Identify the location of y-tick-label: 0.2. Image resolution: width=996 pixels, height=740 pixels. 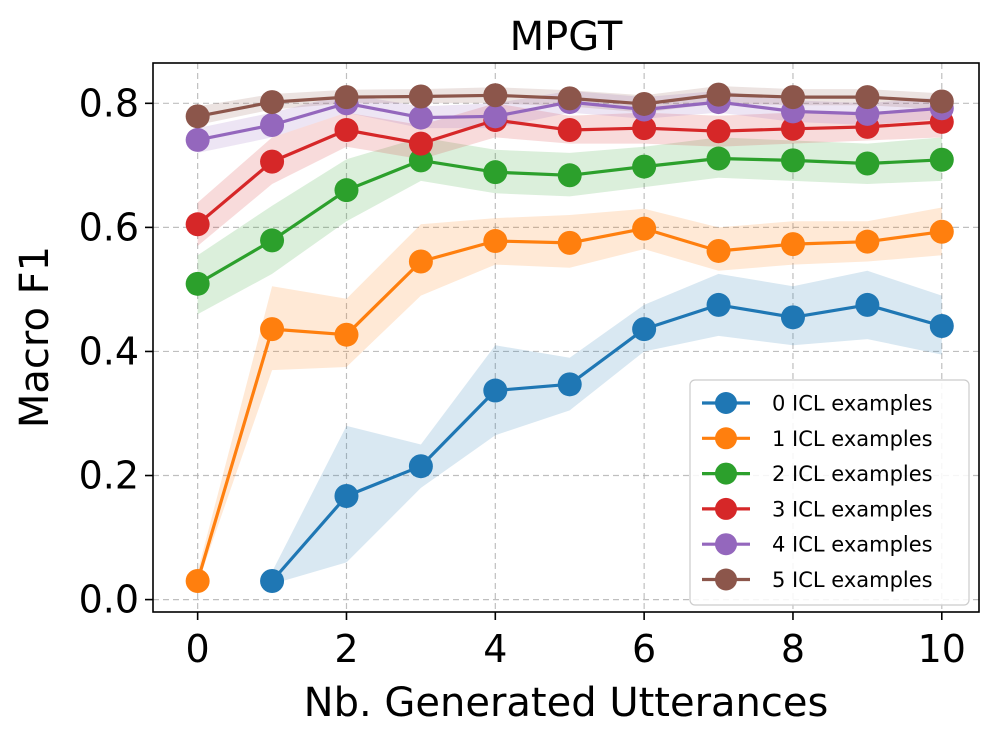
(109, 476).